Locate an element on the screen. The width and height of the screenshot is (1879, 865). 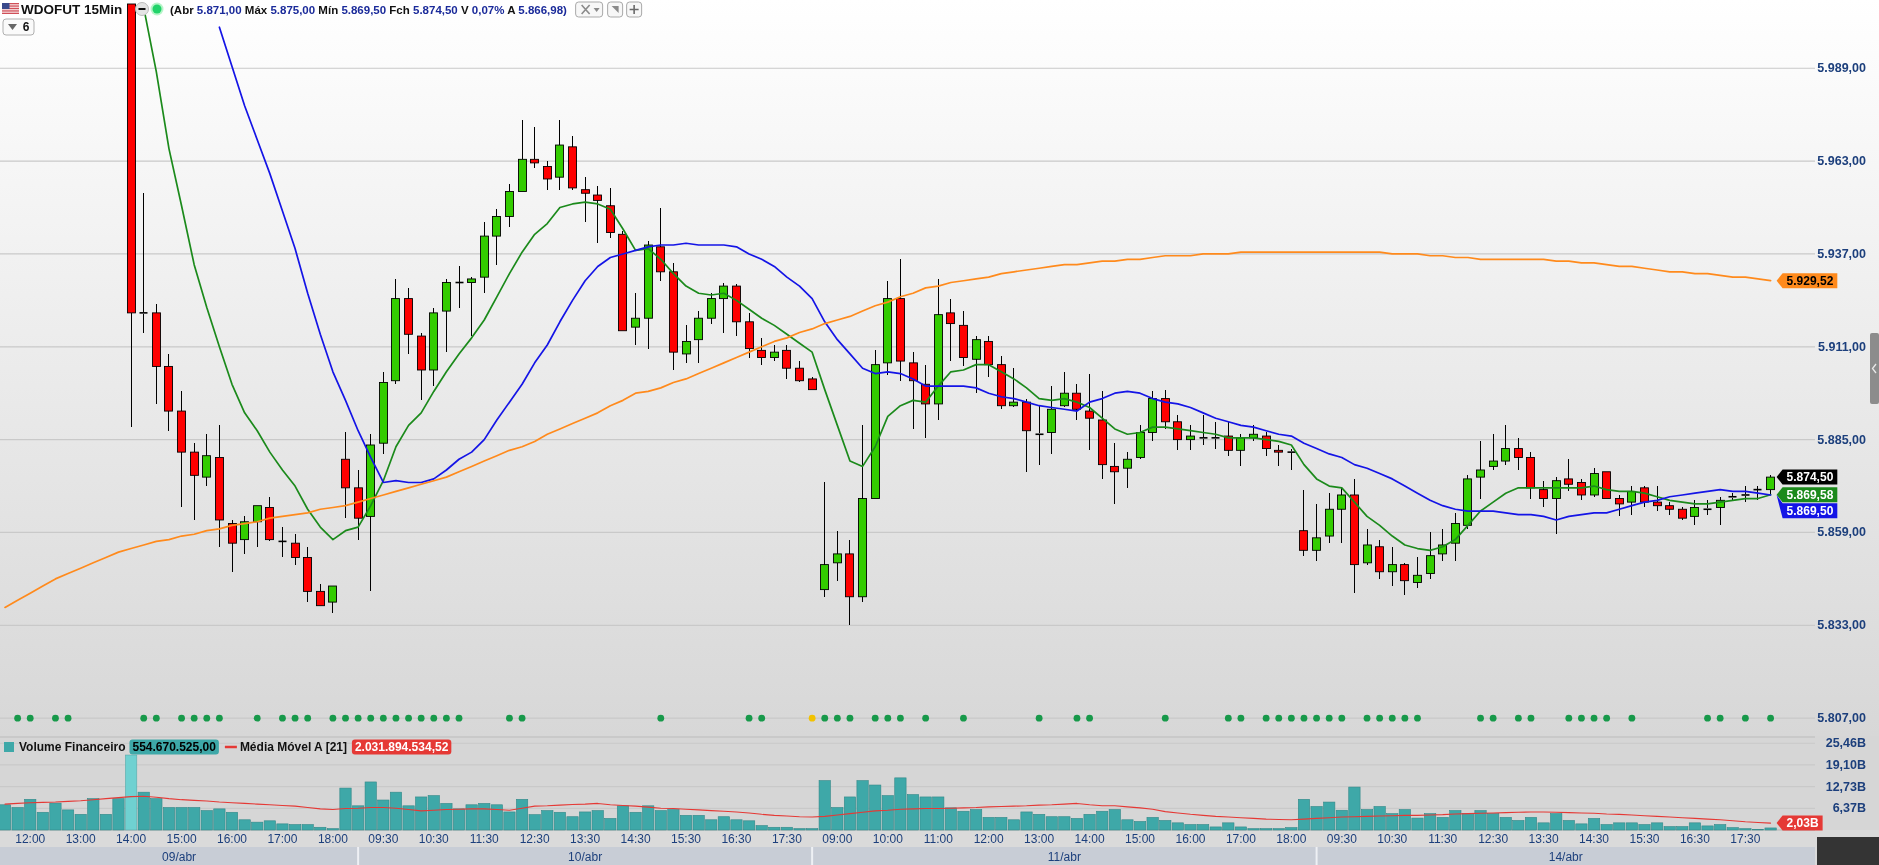
x-tick-label: 16:00 is located at coordinates (1190, 839).